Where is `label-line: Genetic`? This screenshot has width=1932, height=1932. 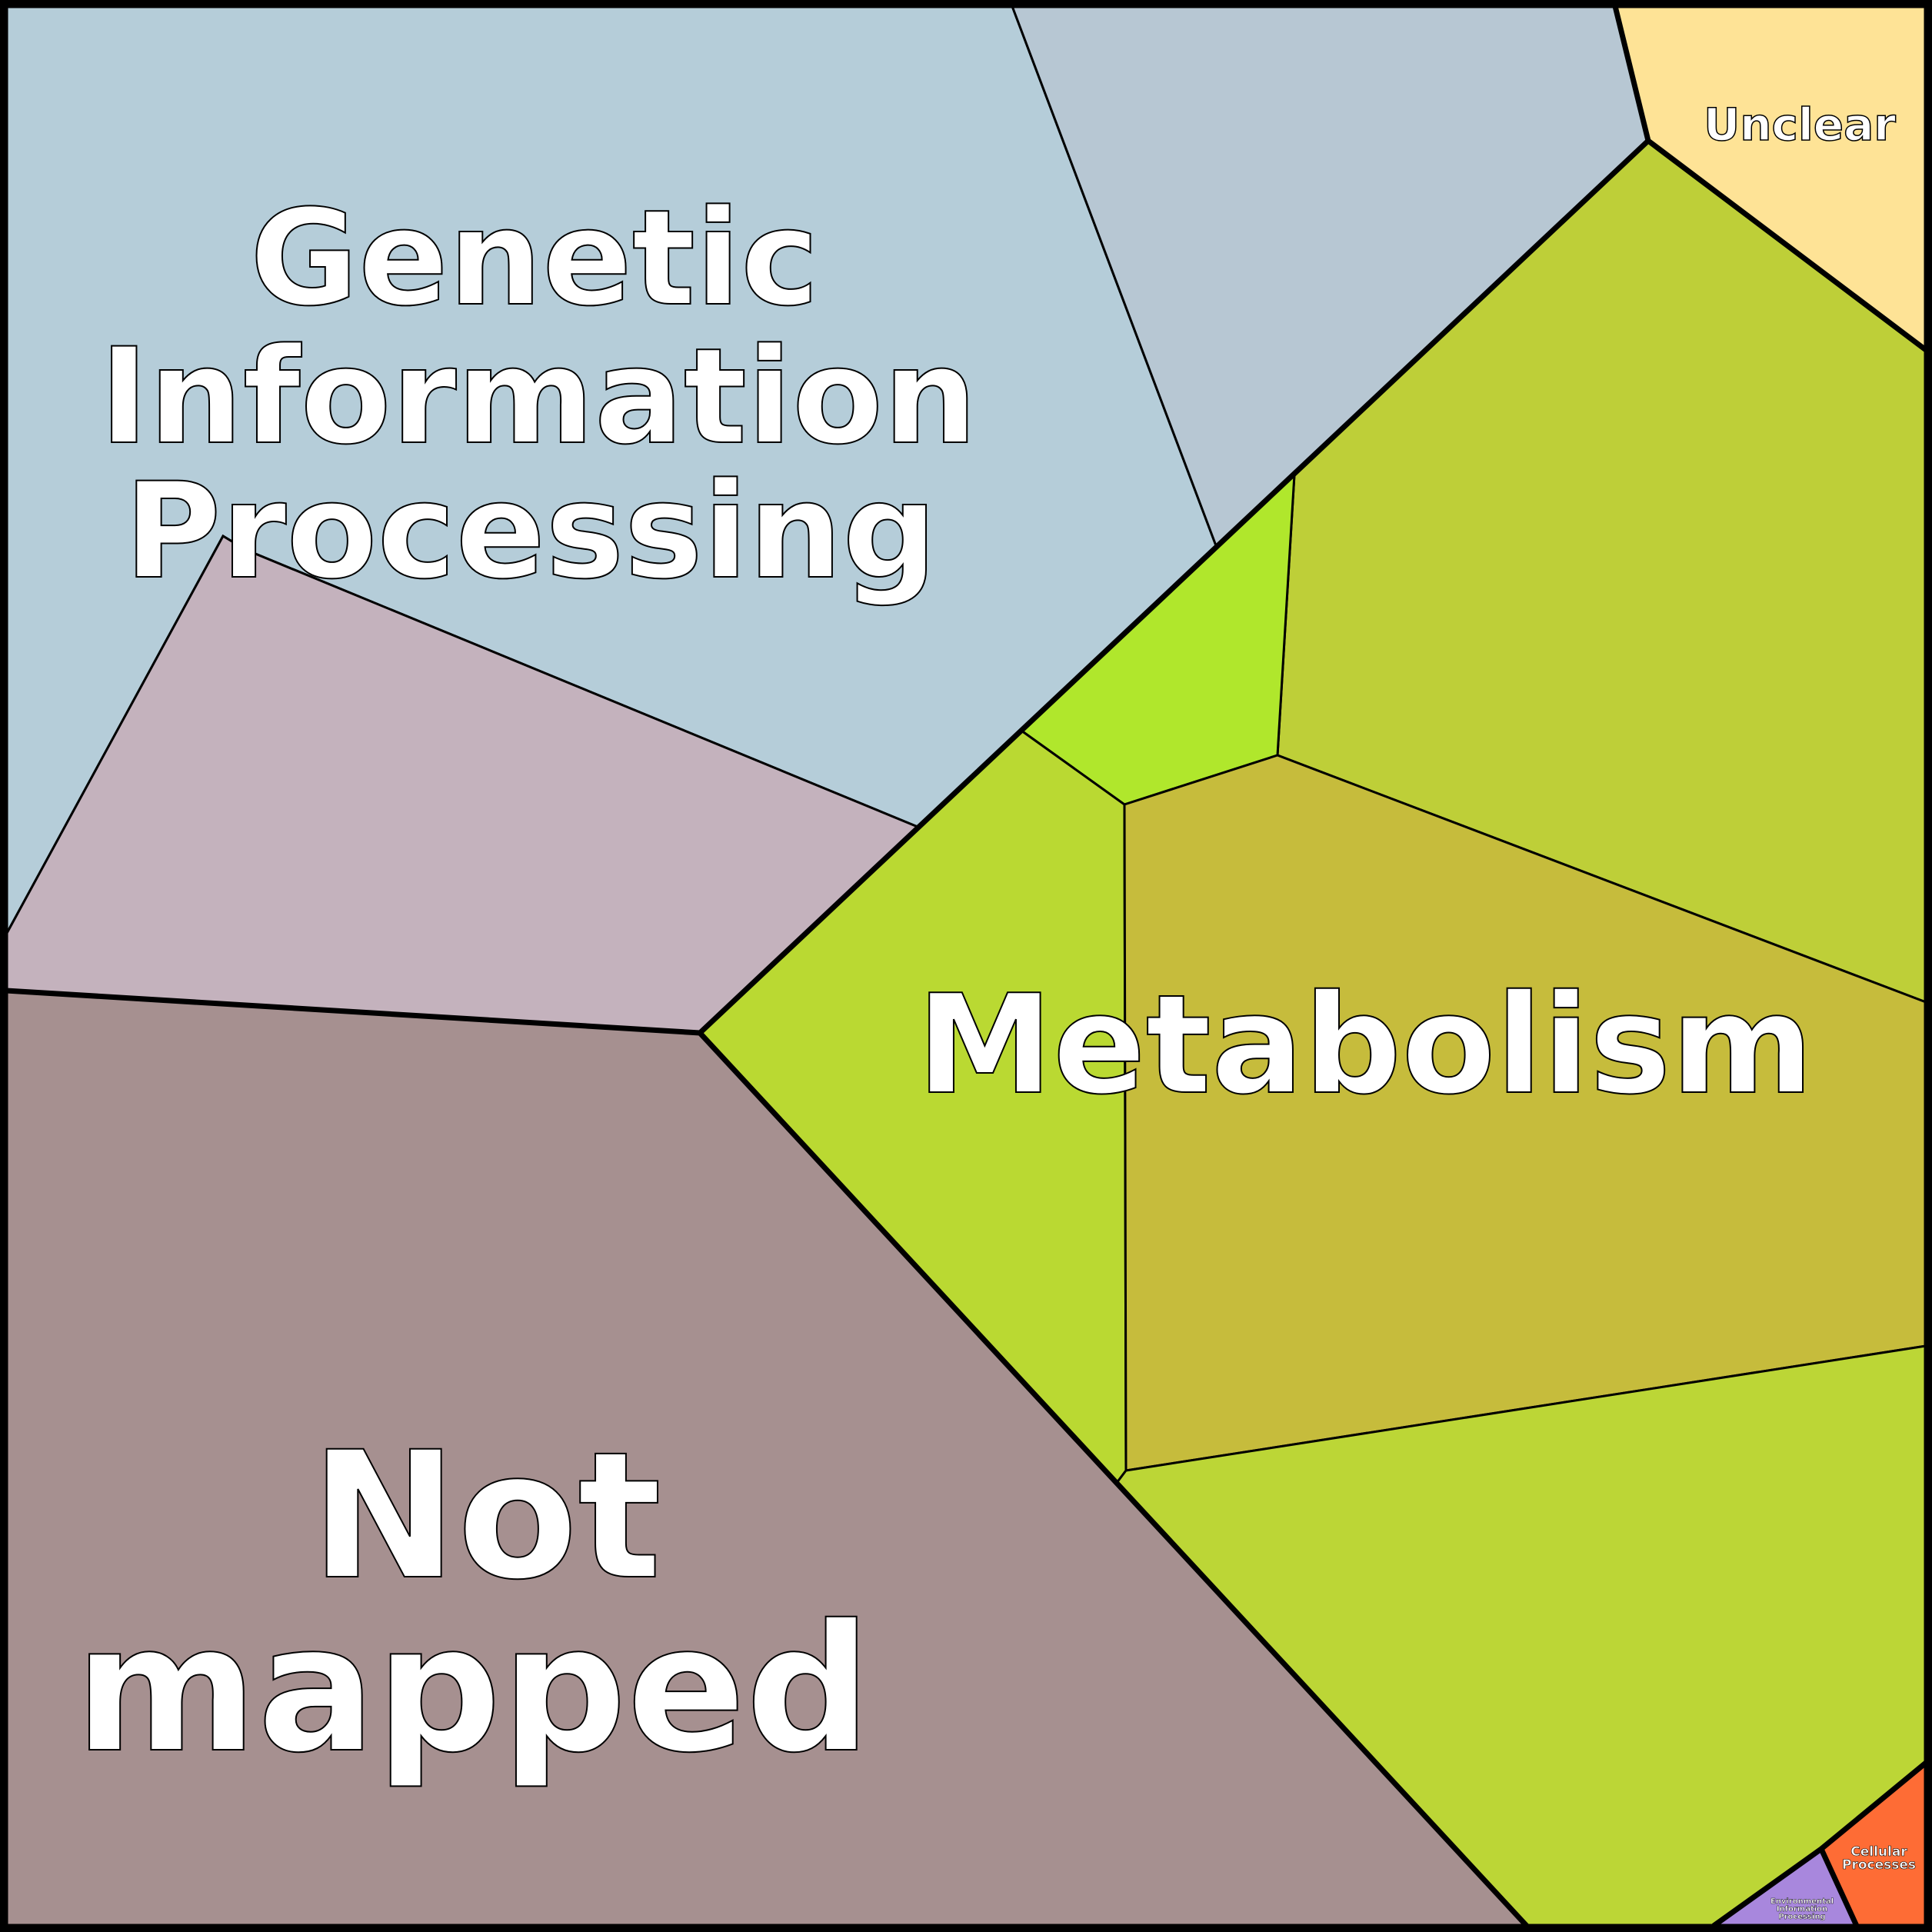 label-line: Genetic is located at coordinates (534, 258).